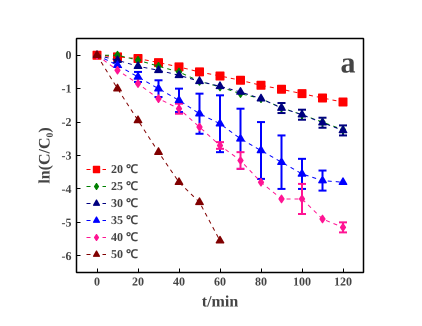  I want to click on y-axis-title: ln(C/C₀), so click(45, 155).